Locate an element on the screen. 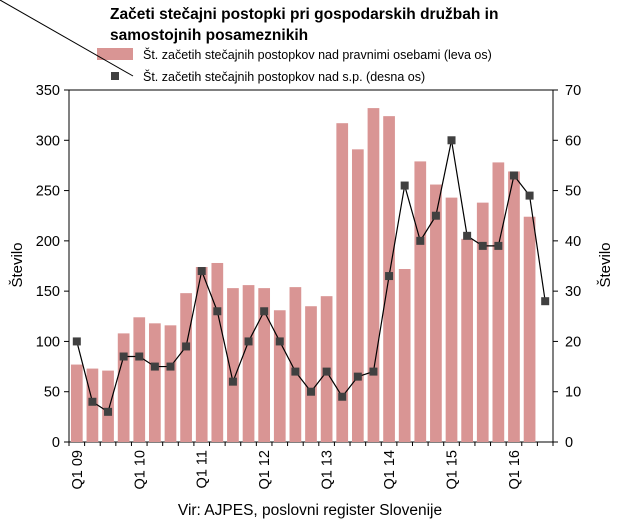  y-right-tick-label: 40 is located at coordinates (573, 242).